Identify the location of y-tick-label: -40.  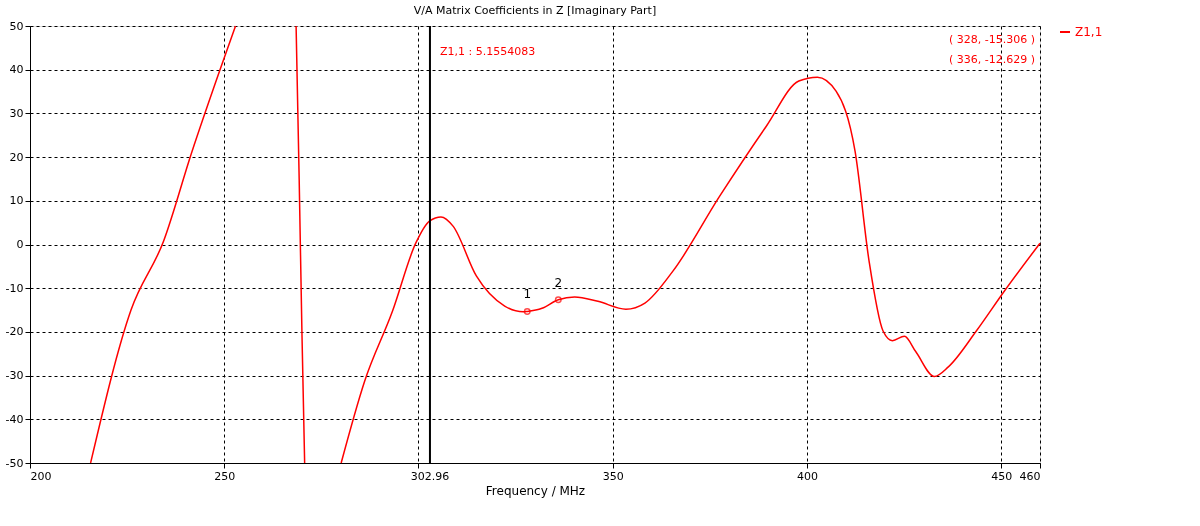
(14, 419).